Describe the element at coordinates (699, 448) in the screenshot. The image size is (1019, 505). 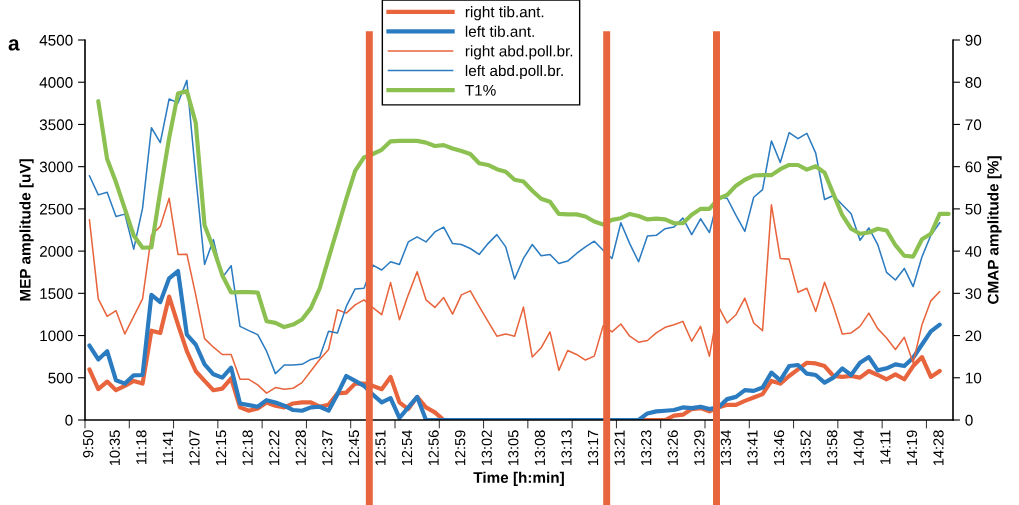
I see `x-tick-label: 13:29` at that location.